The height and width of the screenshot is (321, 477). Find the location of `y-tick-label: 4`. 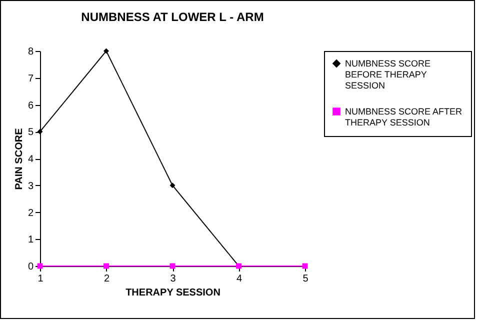

y-tick-label: 4 is located at coordinates (31, 159).